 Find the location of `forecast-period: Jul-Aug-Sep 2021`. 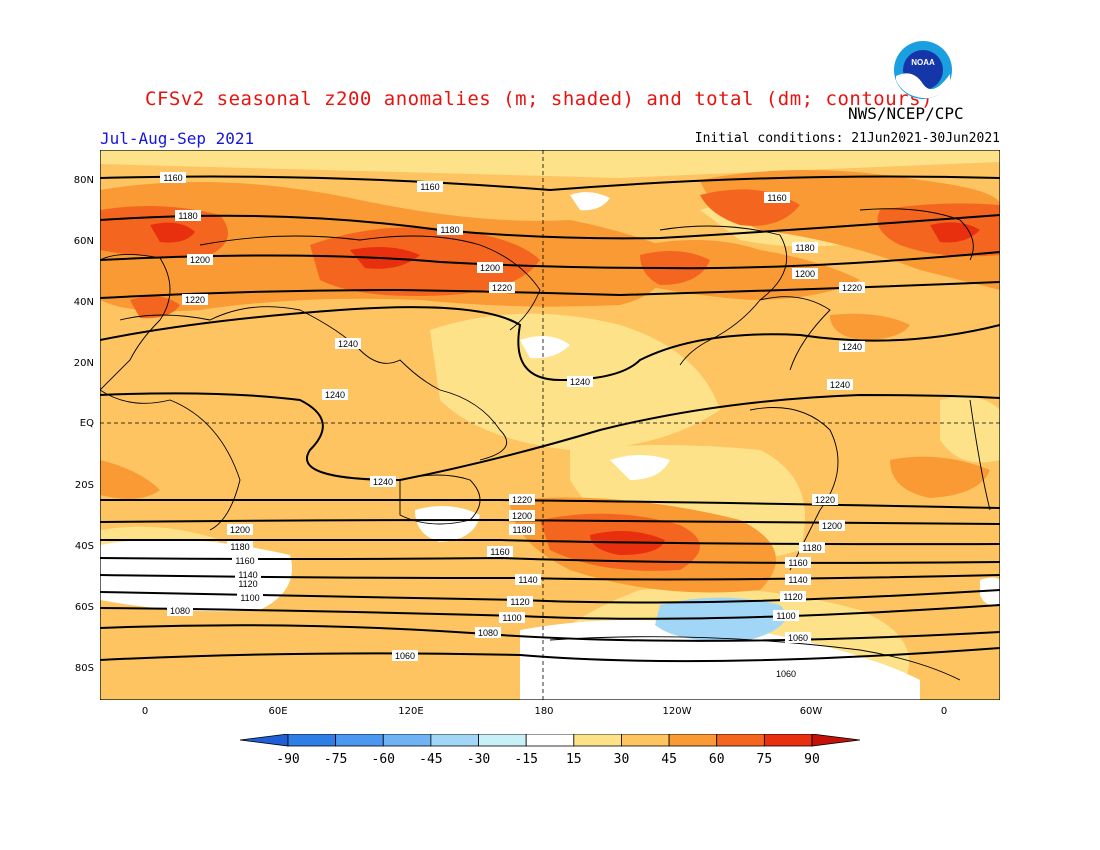

forecast-period: Jul-Aug-Sep 2021 is located at coordinates (177, 138).